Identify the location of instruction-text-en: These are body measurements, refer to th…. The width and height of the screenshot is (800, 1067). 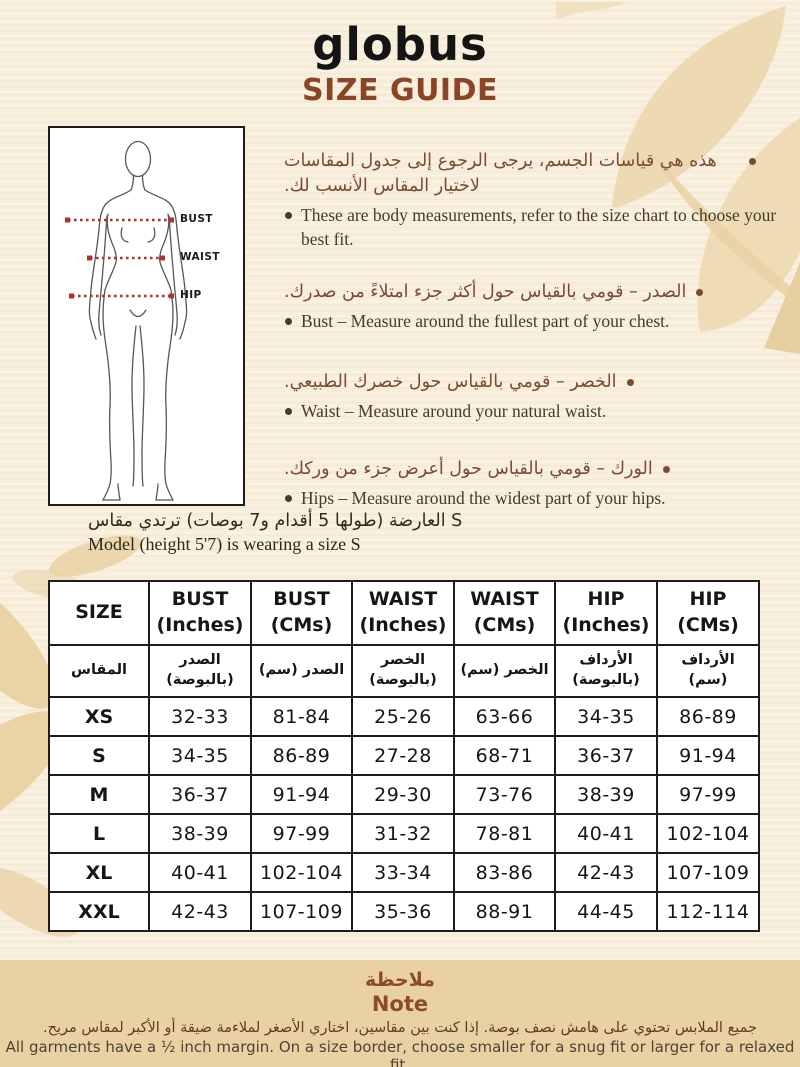
(539, 227).